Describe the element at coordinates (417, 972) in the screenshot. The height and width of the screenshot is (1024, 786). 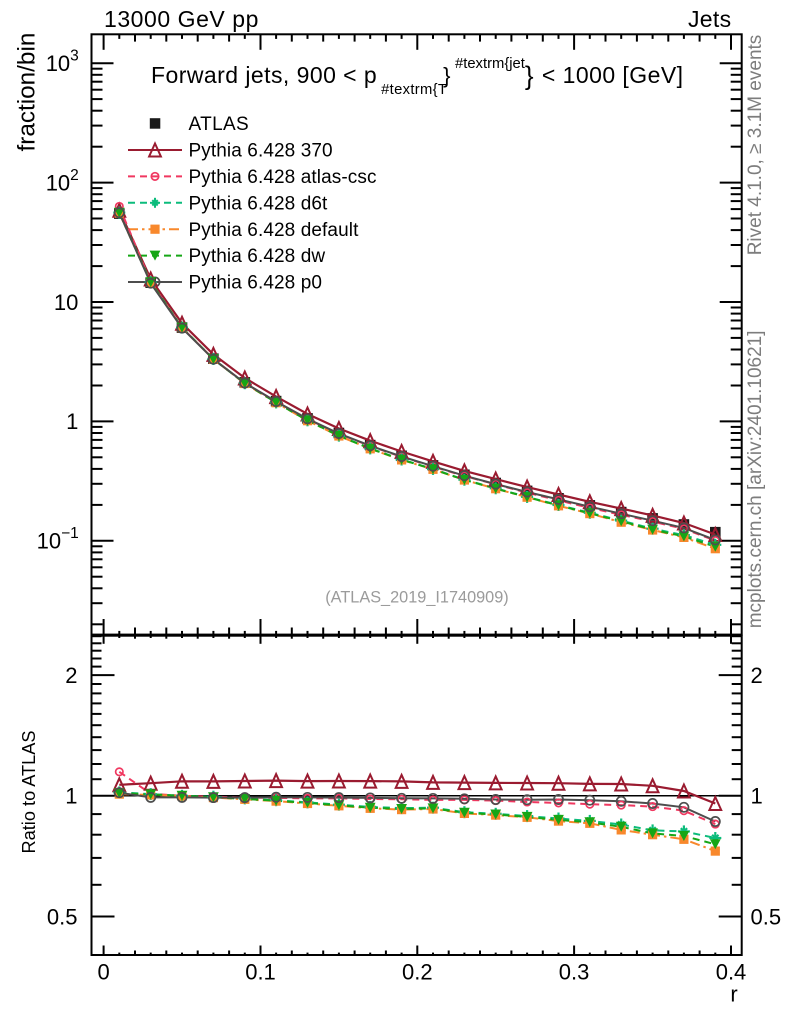
I see `svg-text: 0.2` at that location.